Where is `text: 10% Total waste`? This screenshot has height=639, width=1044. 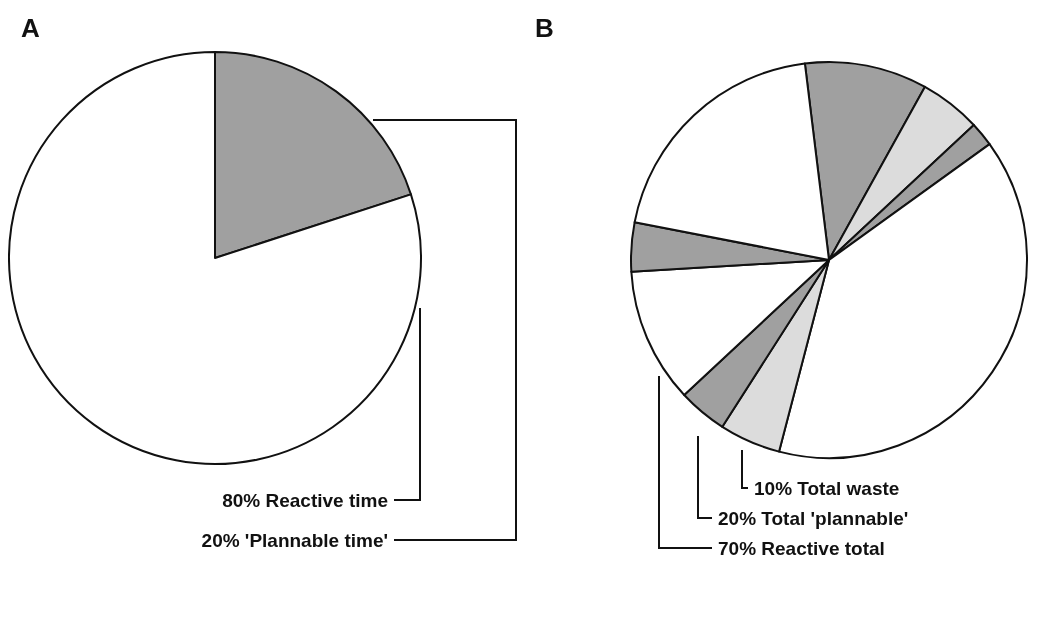 text: 10% Total waste is located at coordinates (827, 488).